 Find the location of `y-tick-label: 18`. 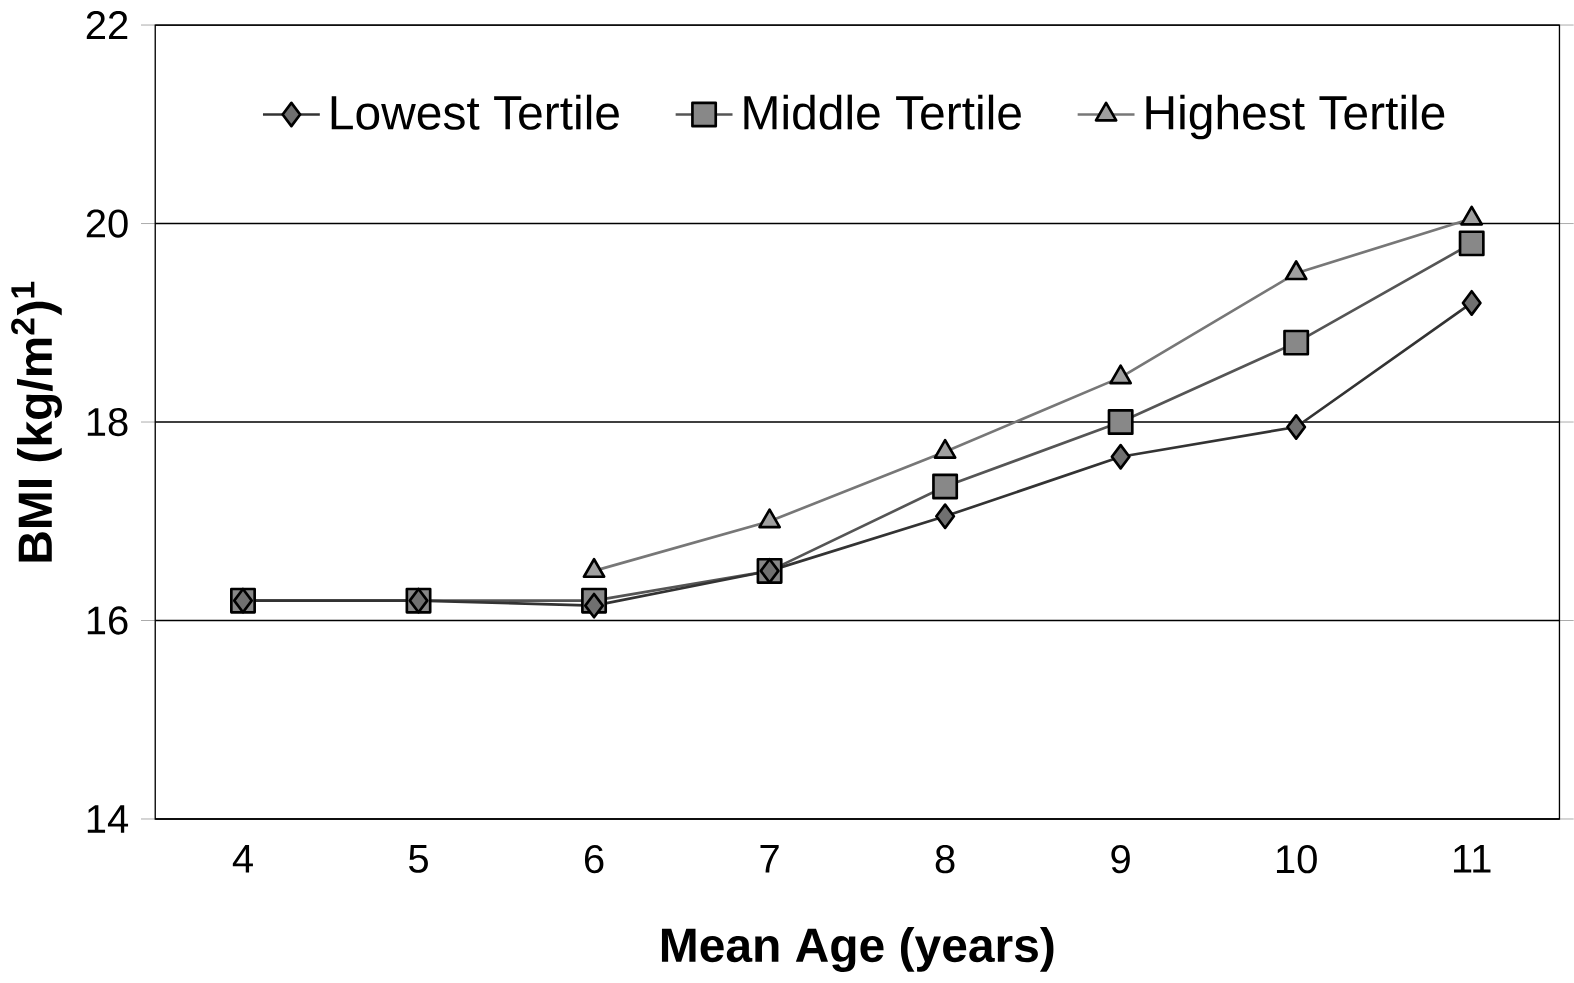

y-tick-label: 18 is located at coordinates (107, 422).